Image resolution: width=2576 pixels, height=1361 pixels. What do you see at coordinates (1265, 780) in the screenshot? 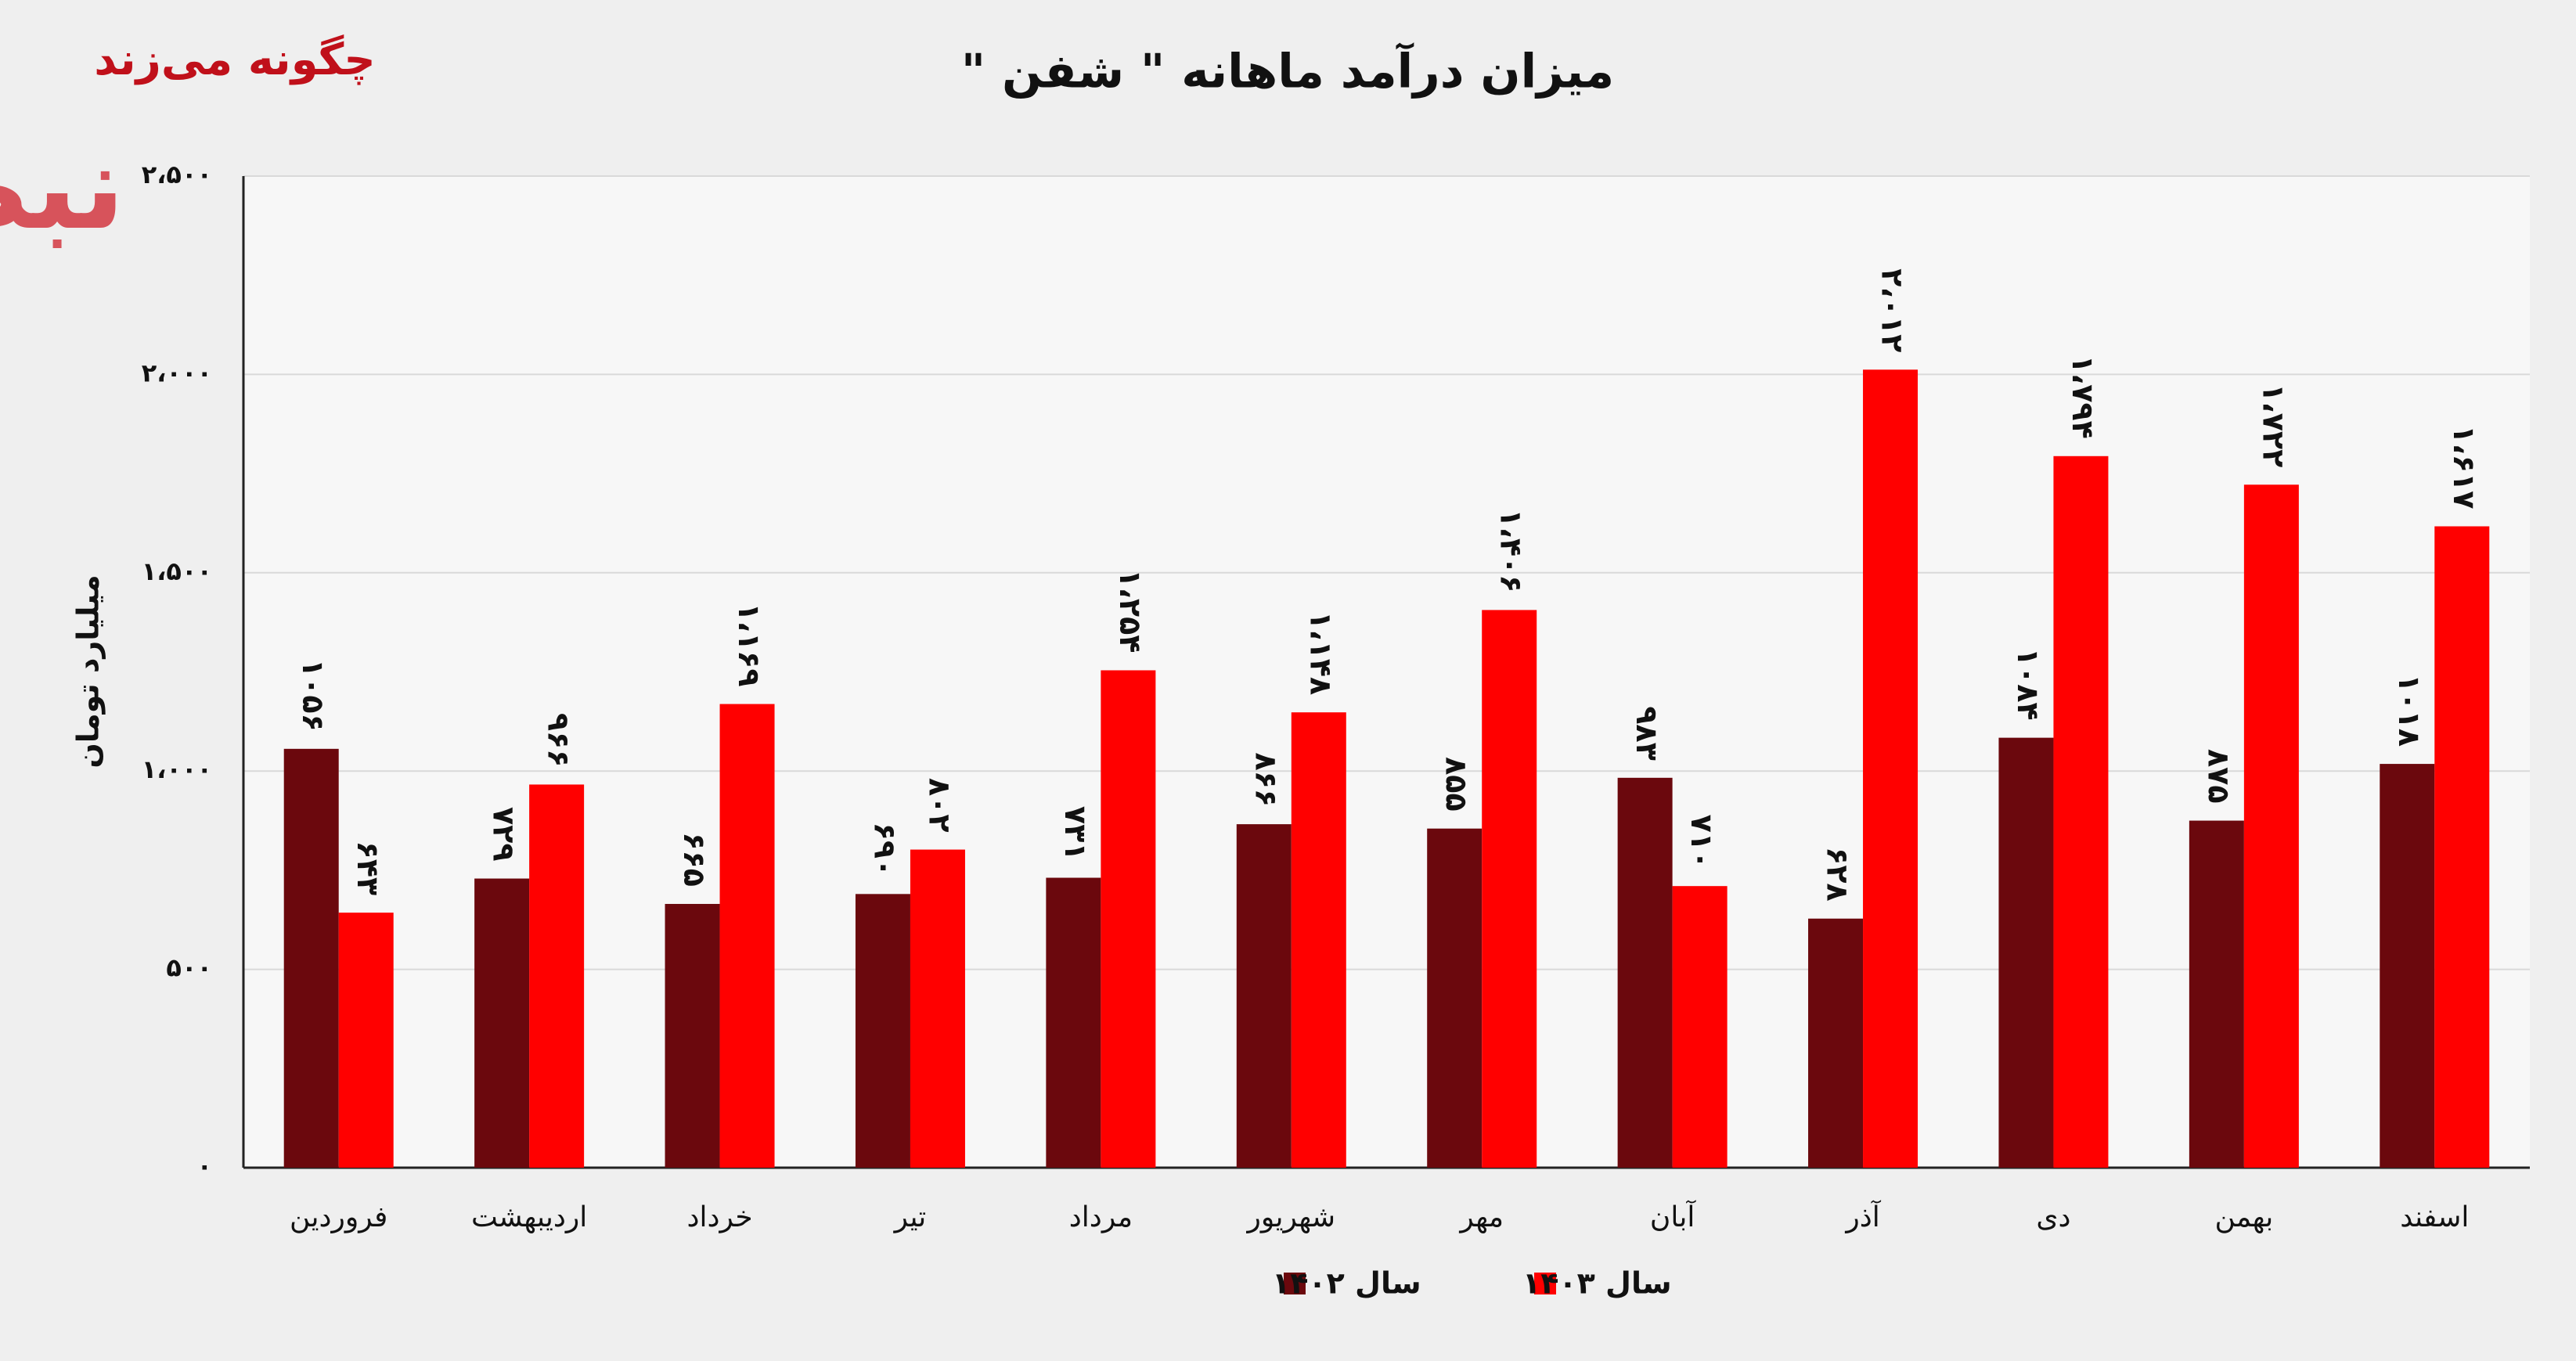
I see `value-label: ۸۶۶` at bounding box center [1265, 780].